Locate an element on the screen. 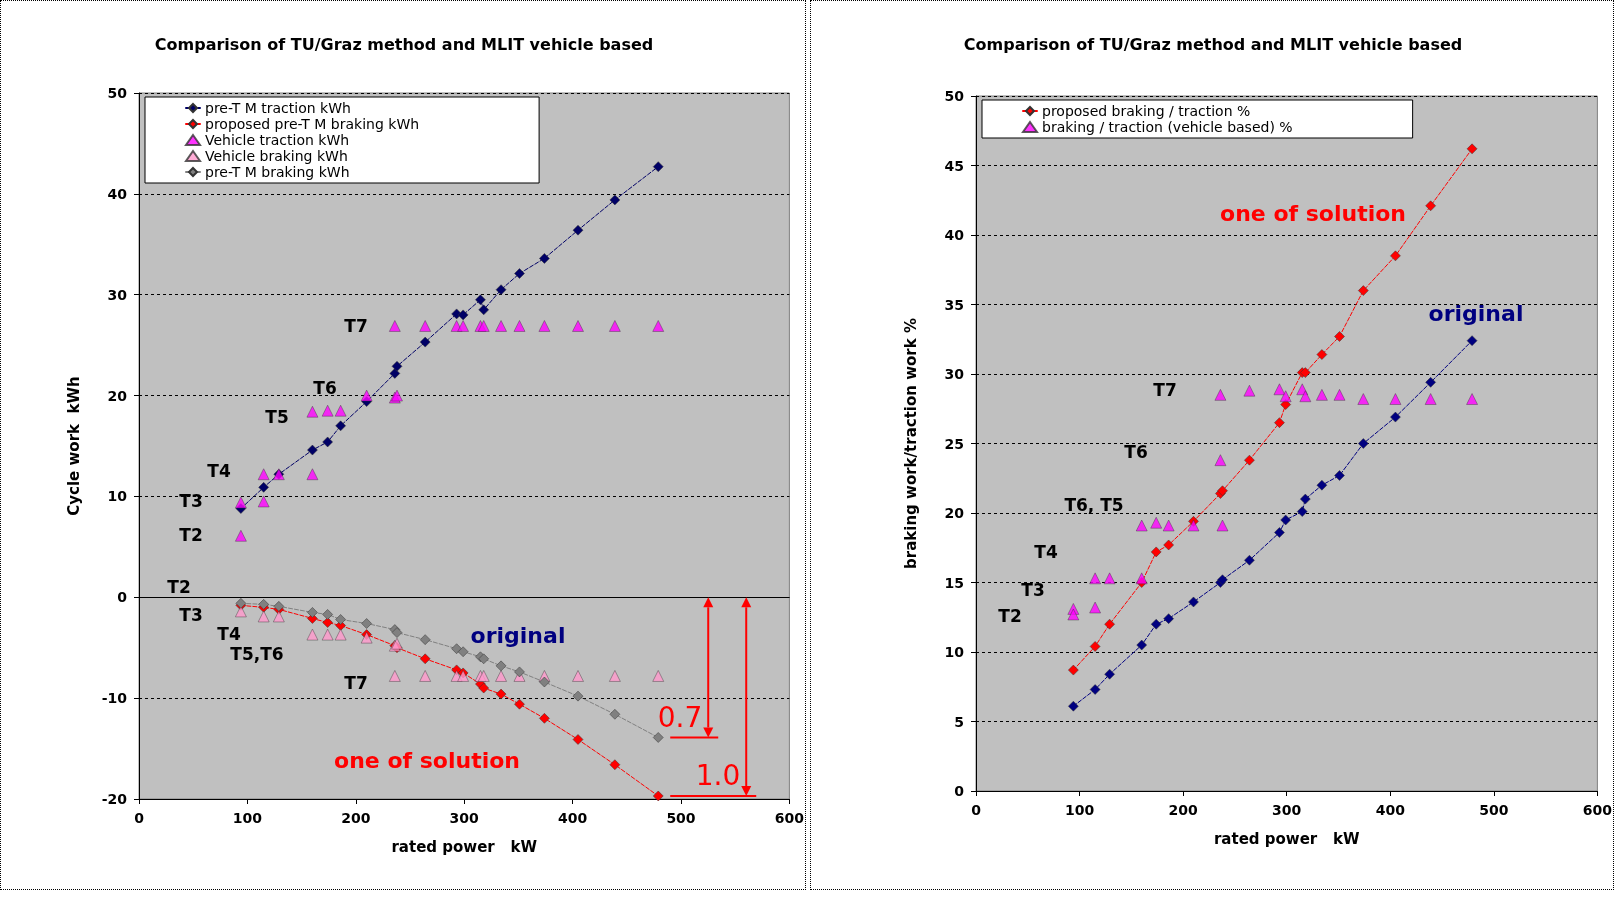  annotation: T5 is located at coordinates (277, 417).